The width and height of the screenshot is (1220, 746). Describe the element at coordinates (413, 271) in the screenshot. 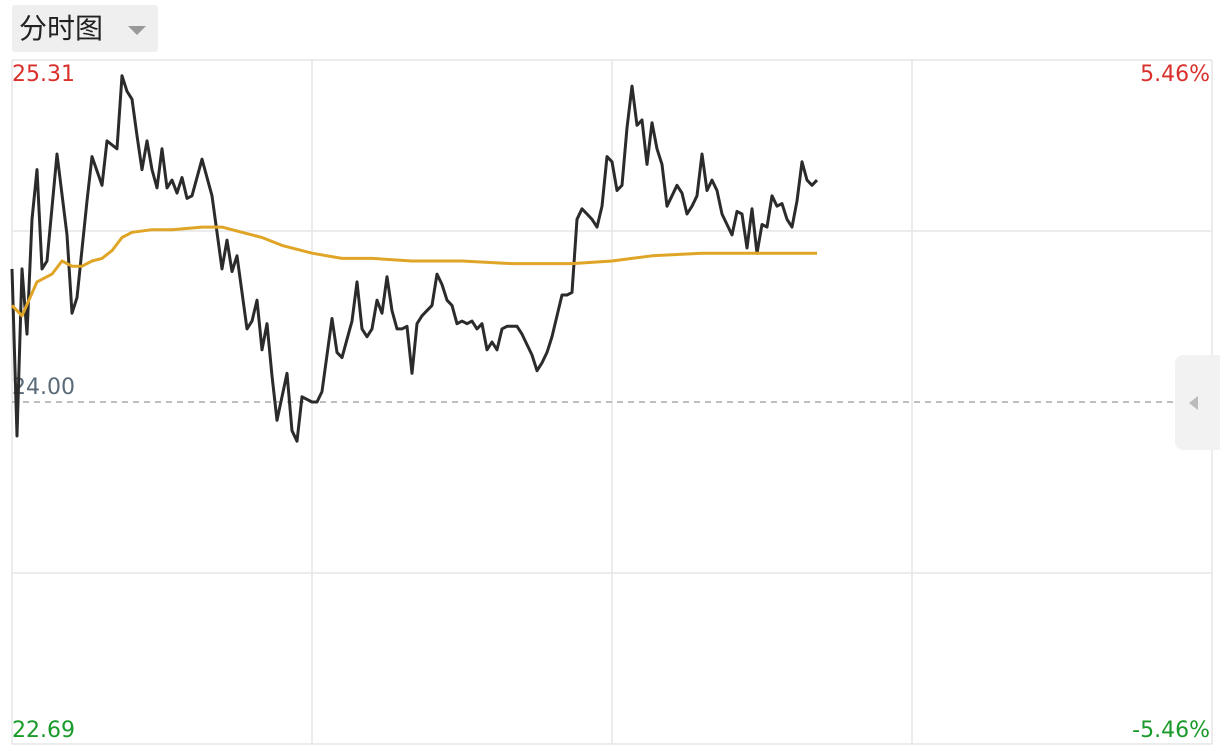

I see `average-line` at that location.